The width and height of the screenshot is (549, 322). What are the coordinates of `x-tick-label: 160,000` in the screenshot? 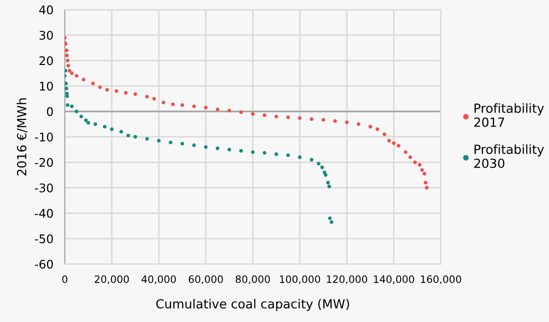 It's located at (441, 279).